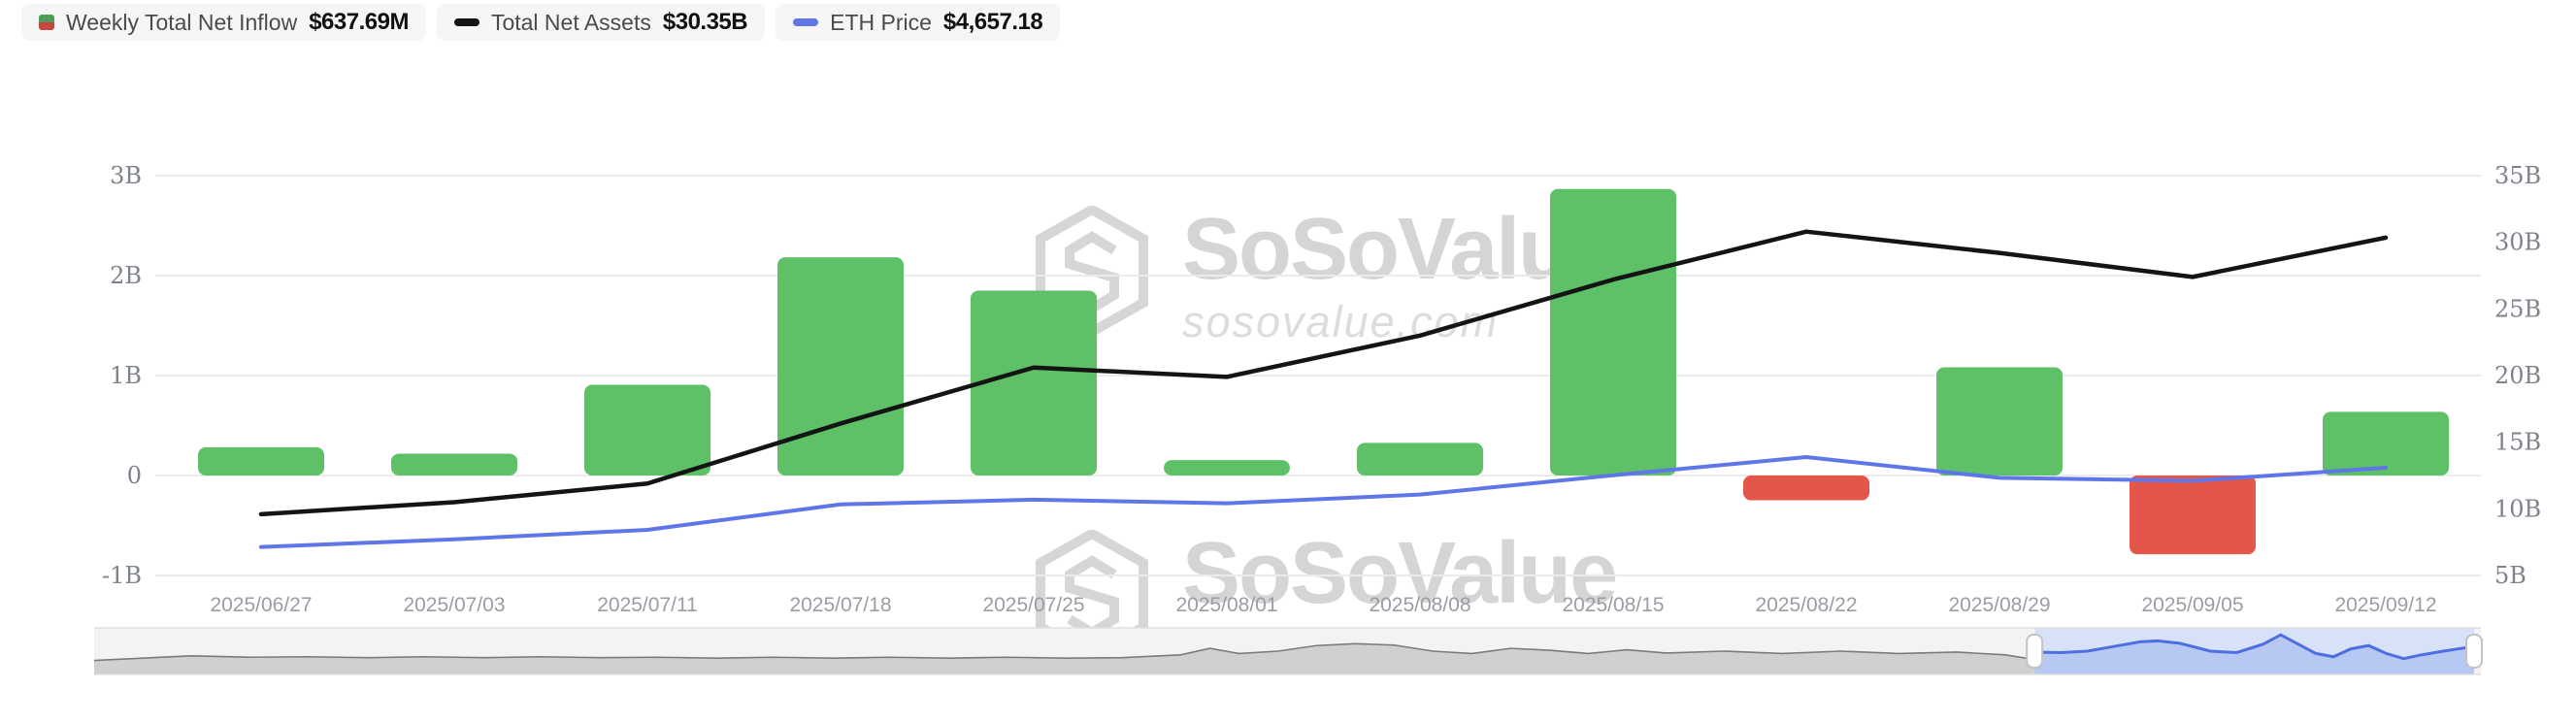 The image size is (2576, 722). Describe the element at coordinates (1806, 488) in the screenshot. I see `inflow-bar-2025/08/22` at that location.